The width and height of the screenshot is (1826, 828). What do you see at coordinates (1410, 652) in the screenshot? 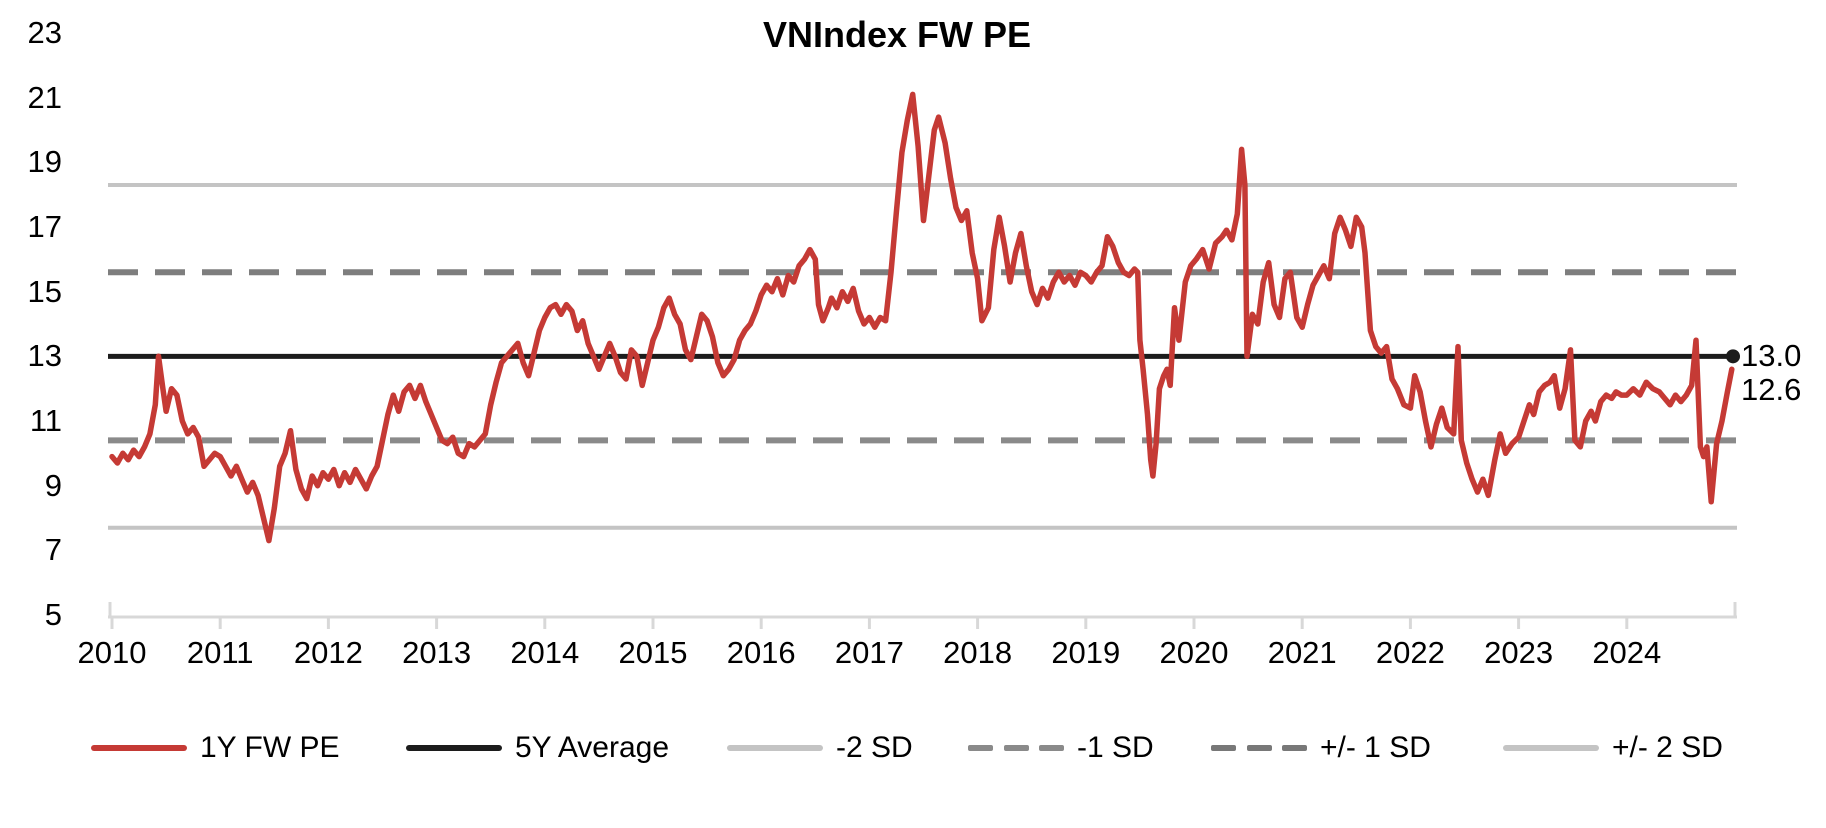
I see `x-axis-label: 2022` at bounding box center [1410, 652].